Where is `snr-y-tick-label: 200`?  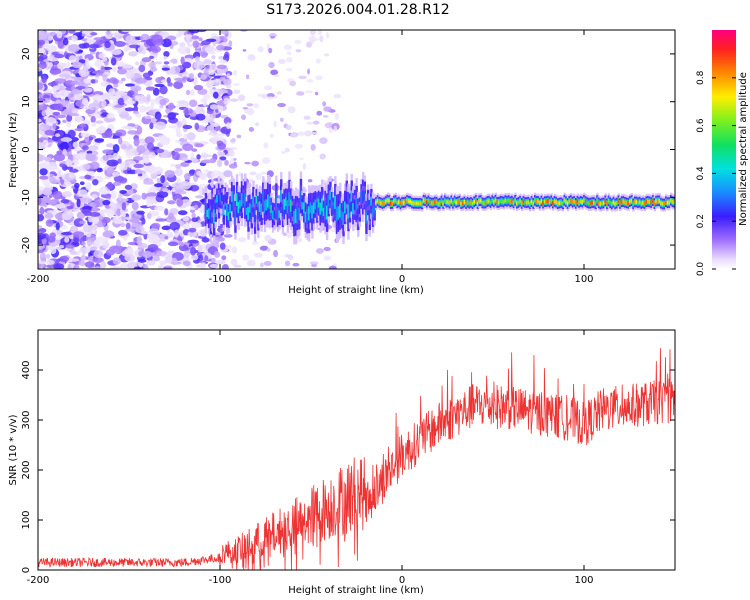
snr-y-tick-label: 200 is located at coordinates (26, 469).